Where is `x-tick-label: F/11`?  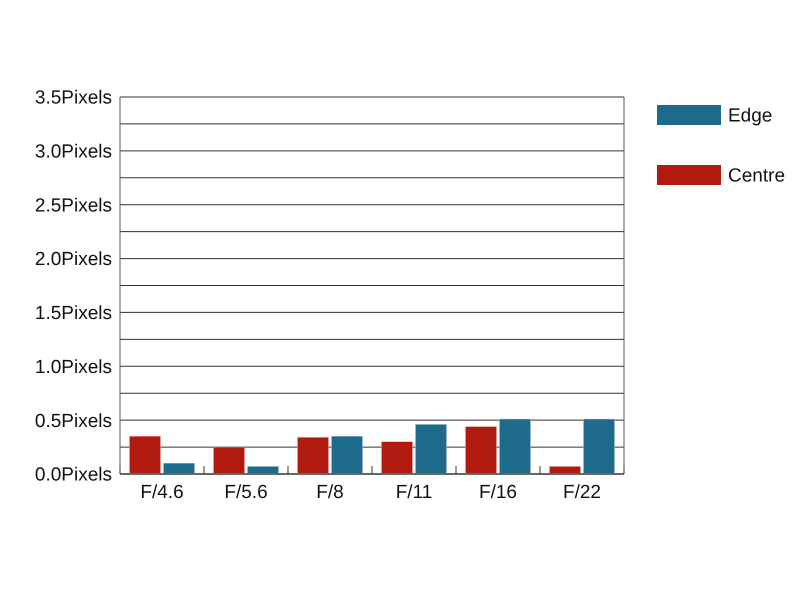
x-tick-label: F/11 is located at coordinates (414, 492).